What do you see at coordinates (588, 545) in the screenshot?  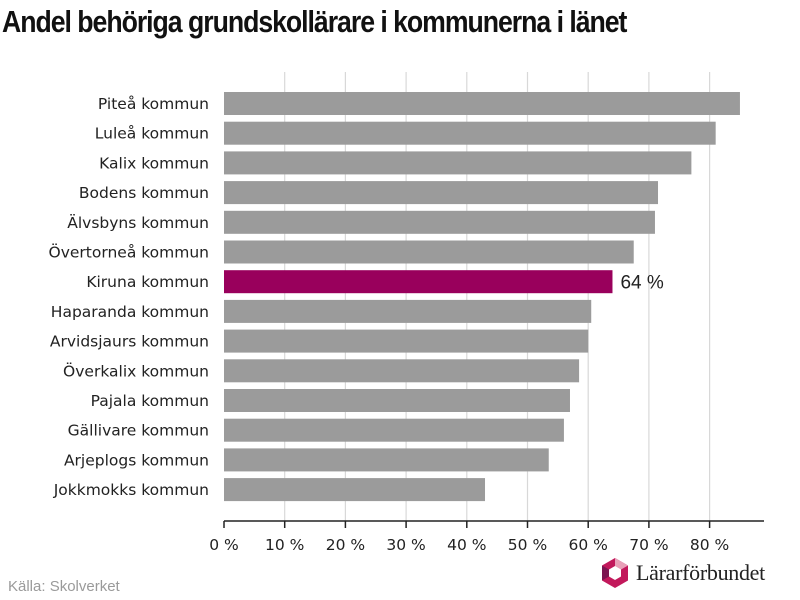 I see `x-tick-label: 60 %` at bounding box center [588, 545].